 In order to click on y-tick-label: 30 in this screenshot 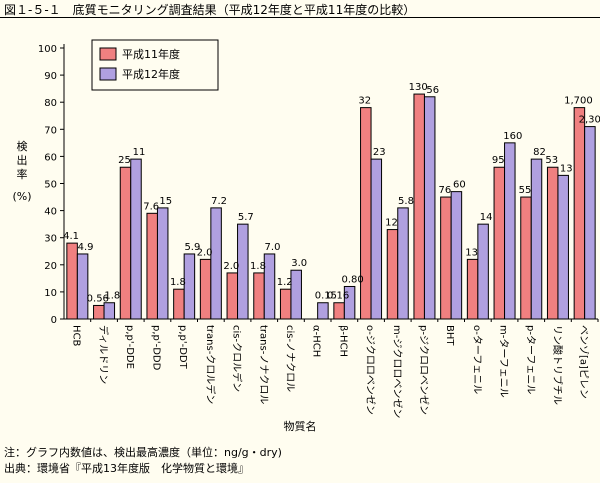, I will do `click(50, 239)`.